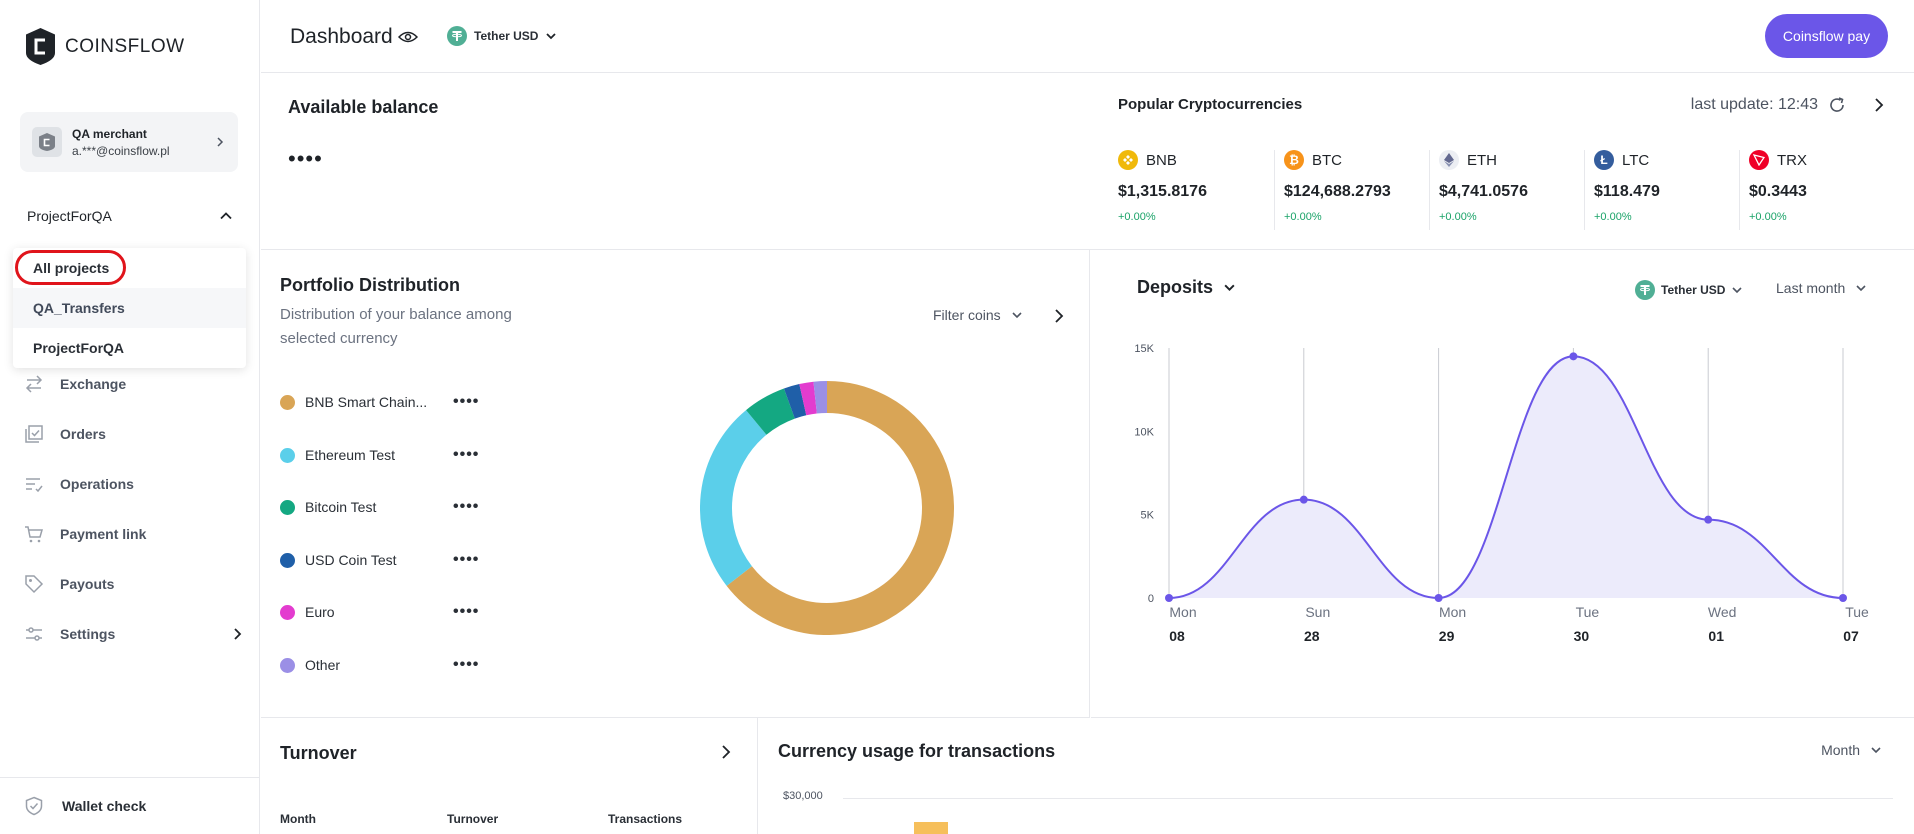  What do you see at coordinates (341, 36) in the screenshot?
I see `page-title: Dashboard` at bounding box center [341, 36].